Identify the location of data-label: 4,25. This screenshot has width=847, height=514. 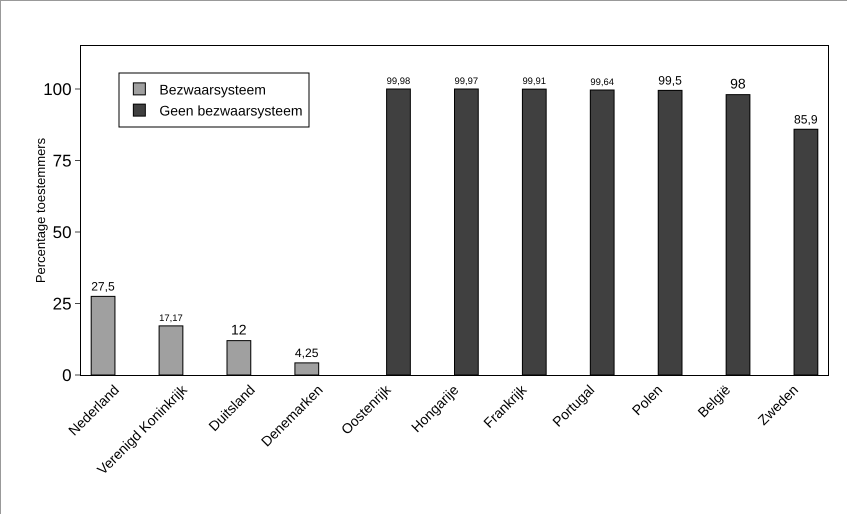
(306, 353).